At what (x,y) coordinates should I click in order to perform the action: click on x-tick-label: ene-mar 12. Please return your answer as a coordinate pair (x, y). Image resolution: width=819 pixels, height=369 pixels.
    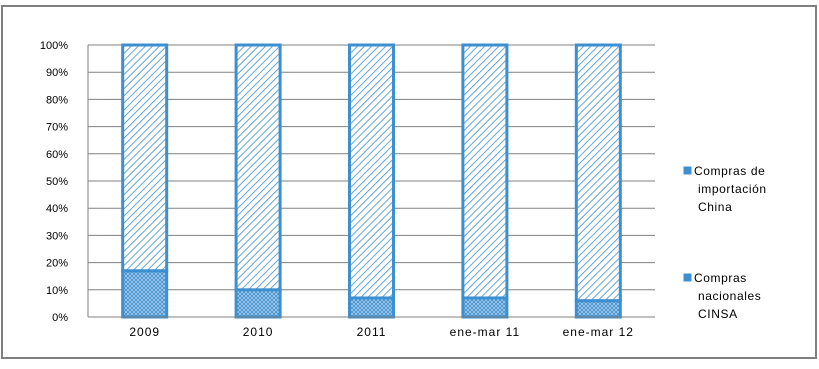
    Looking at the image, I should click on (598, 332).